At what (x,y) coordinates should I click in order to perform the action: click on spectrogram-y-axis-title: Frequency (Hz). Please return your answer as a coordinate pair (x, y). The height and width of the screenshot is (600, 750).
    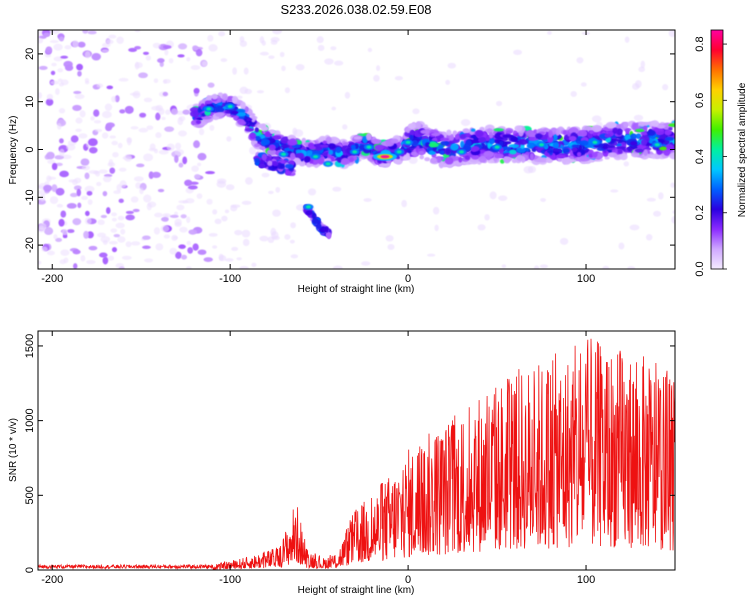
    Looking at the image, I should click on (13, 150).